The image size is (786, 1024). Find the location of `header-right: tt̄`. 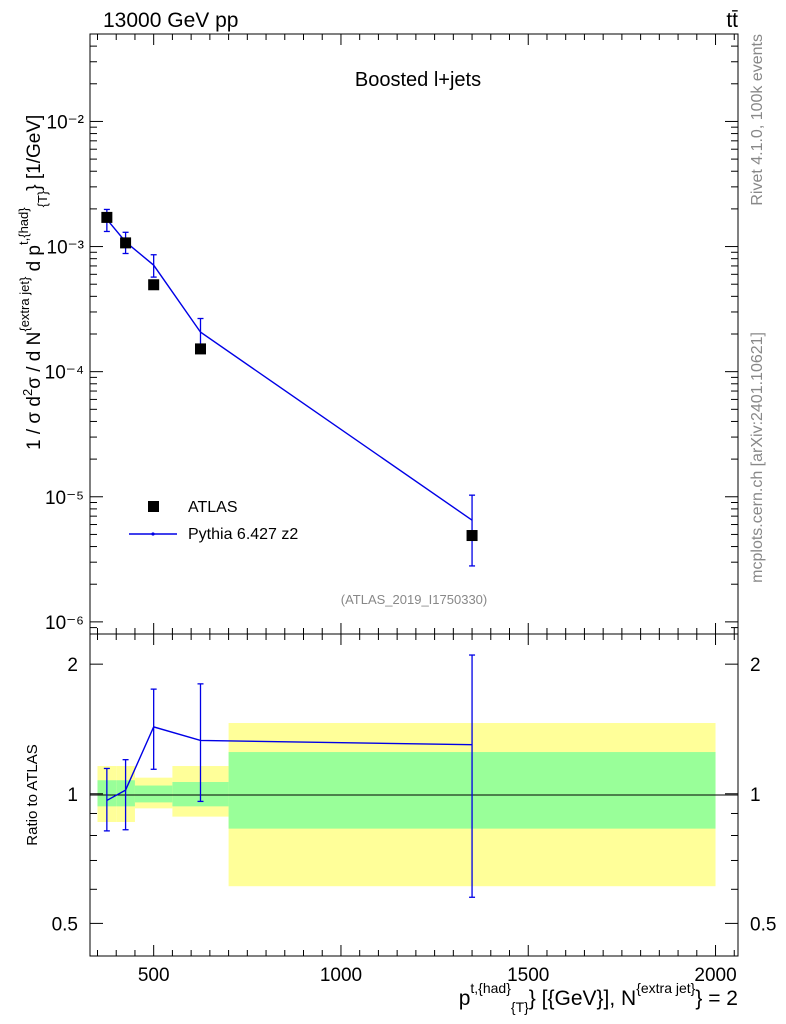

header-right: tt̄ is located at coordinates (732, 20).